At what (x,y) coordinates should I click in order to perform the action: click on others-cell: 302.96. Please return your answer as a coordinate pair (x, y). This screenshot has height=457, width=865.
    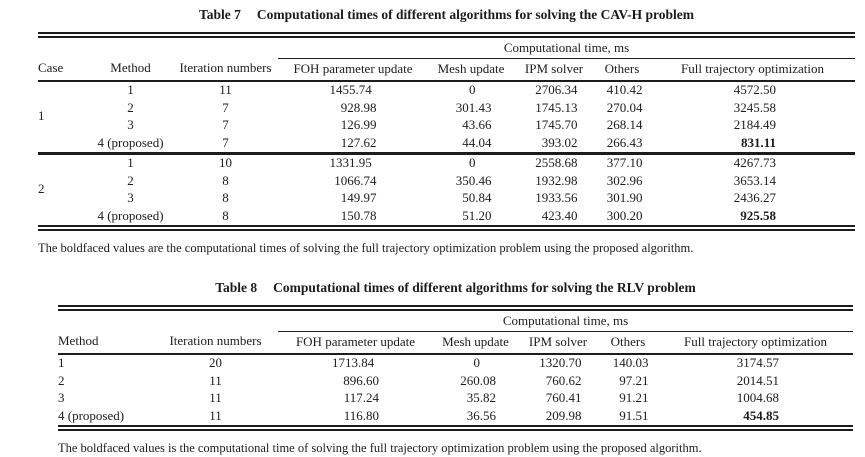
    Looking at the image, I should click on (624, 180).